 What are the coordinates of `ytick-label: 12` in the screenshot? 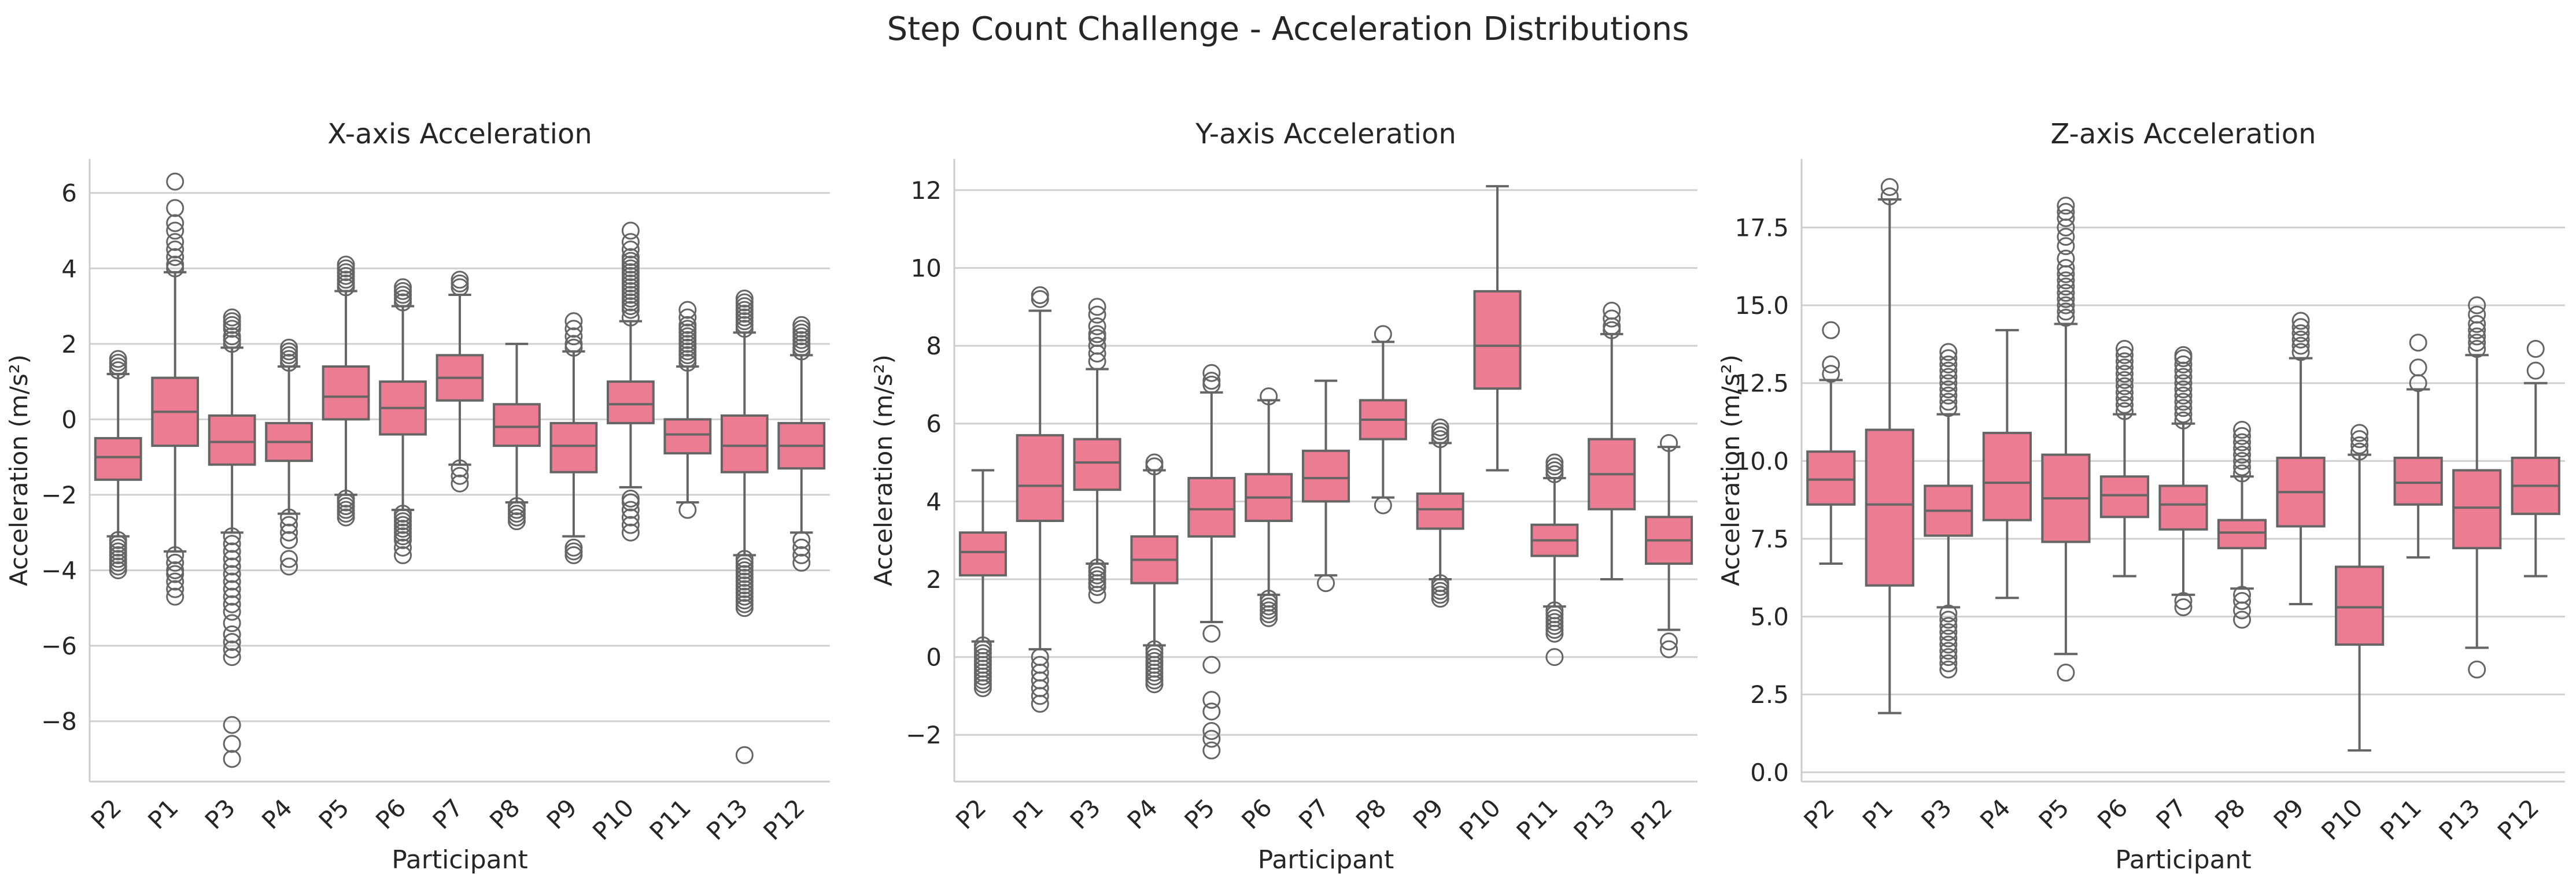 It's located at (926, 190).